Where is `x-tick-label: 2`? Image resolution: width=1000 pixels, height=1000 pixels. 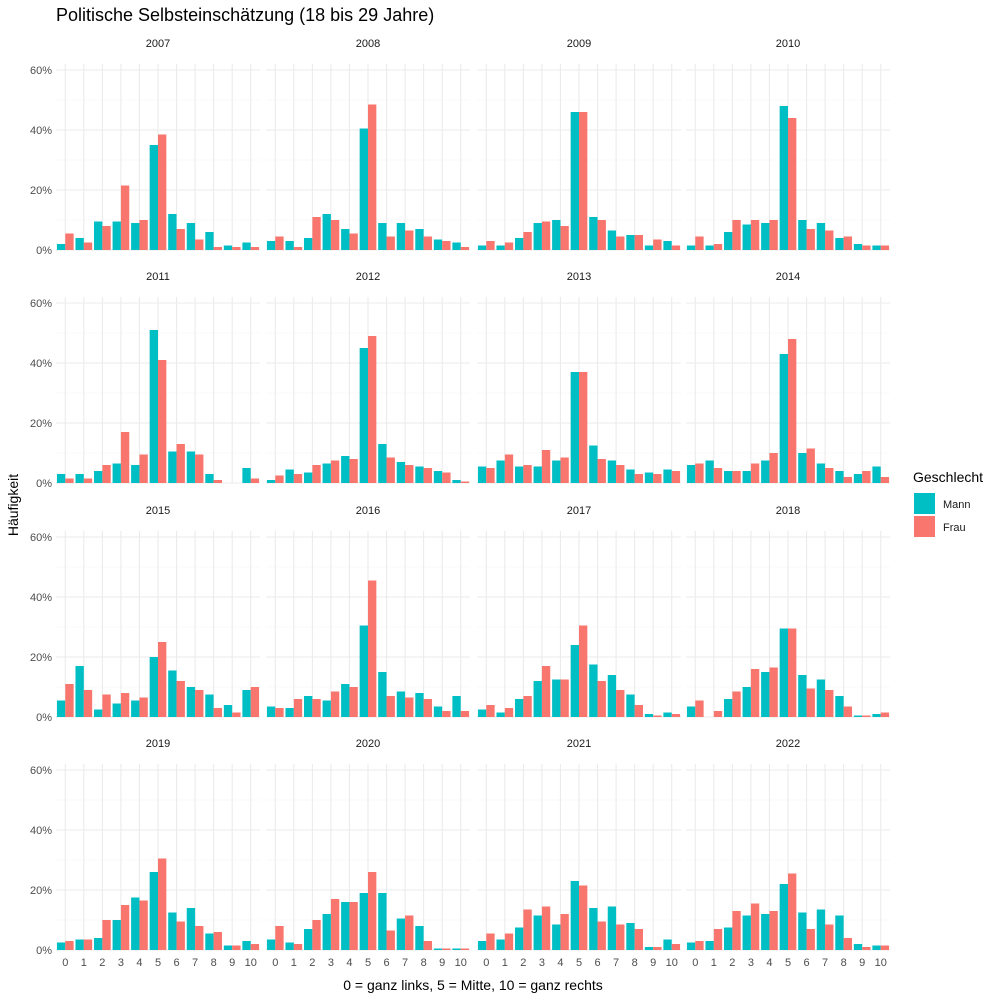 x-tick-label: 2 is located at coordinates (312, 963).